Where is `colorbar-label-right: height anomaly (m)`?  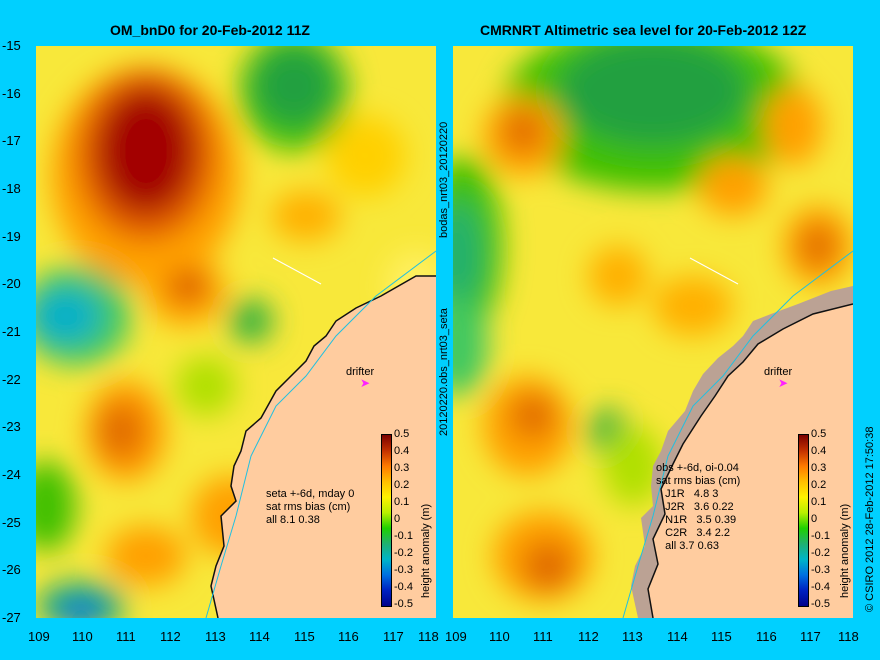 colorbar-label-right: height anomaly (m) is located at coordinates (845, 550).